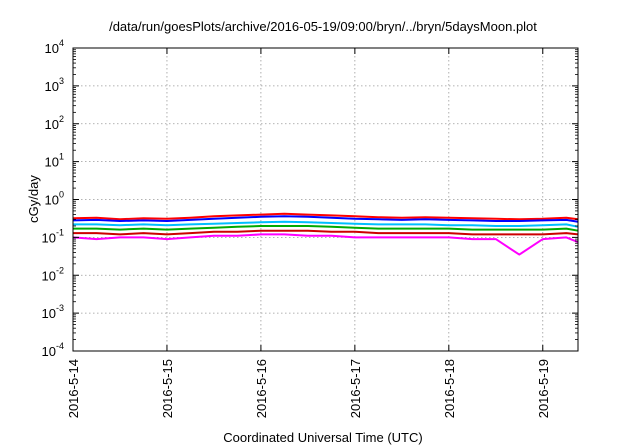 The height and width of the screenshot is (448, 640). Describe the element at coordinates (543, 388) in the screenshot. I see `x-tick-label: 2016-5-19` at that location.